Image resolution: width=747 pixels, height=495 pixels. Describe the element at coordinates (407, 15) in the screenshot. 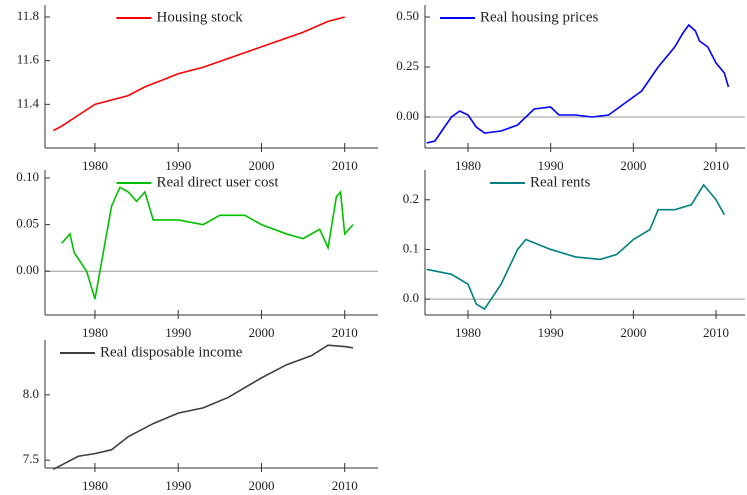

I see `y-tick-label: 0.50` at that location.